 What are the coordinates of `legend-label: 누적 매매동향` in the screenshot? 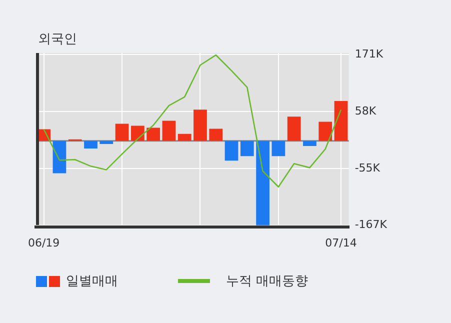 It's located at (267, 281).